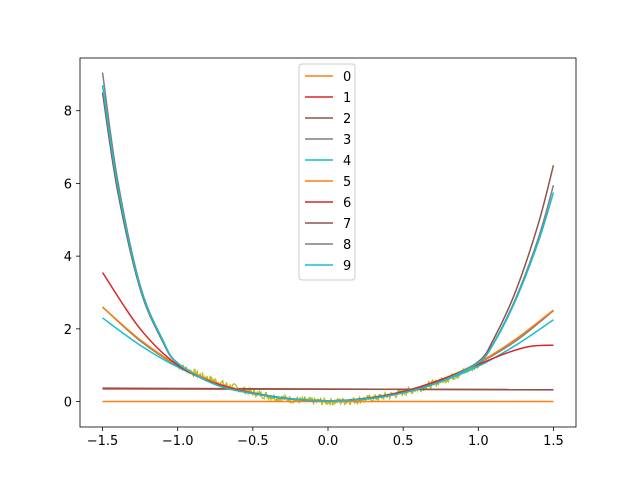  Describe the element at coordinates (327, 172) in the screenshot. I see `legend: 0 1 2 3 4 5 6 7 8 9` at that location.